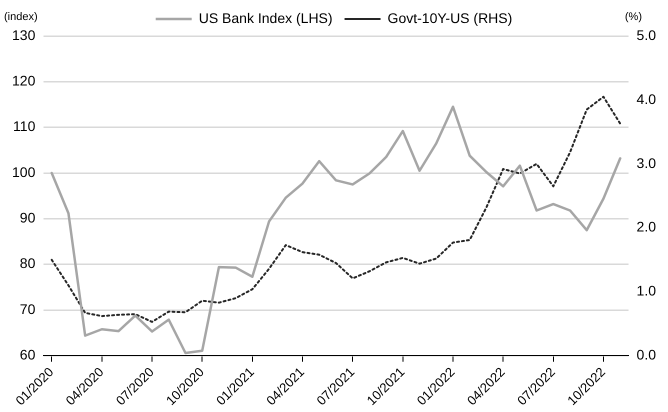 The width and height of the screenshot is (668, 412). Describe the element at coordinates (646, 34) in the screenshot. I see `y2-tick-label: 5.0` at that location.